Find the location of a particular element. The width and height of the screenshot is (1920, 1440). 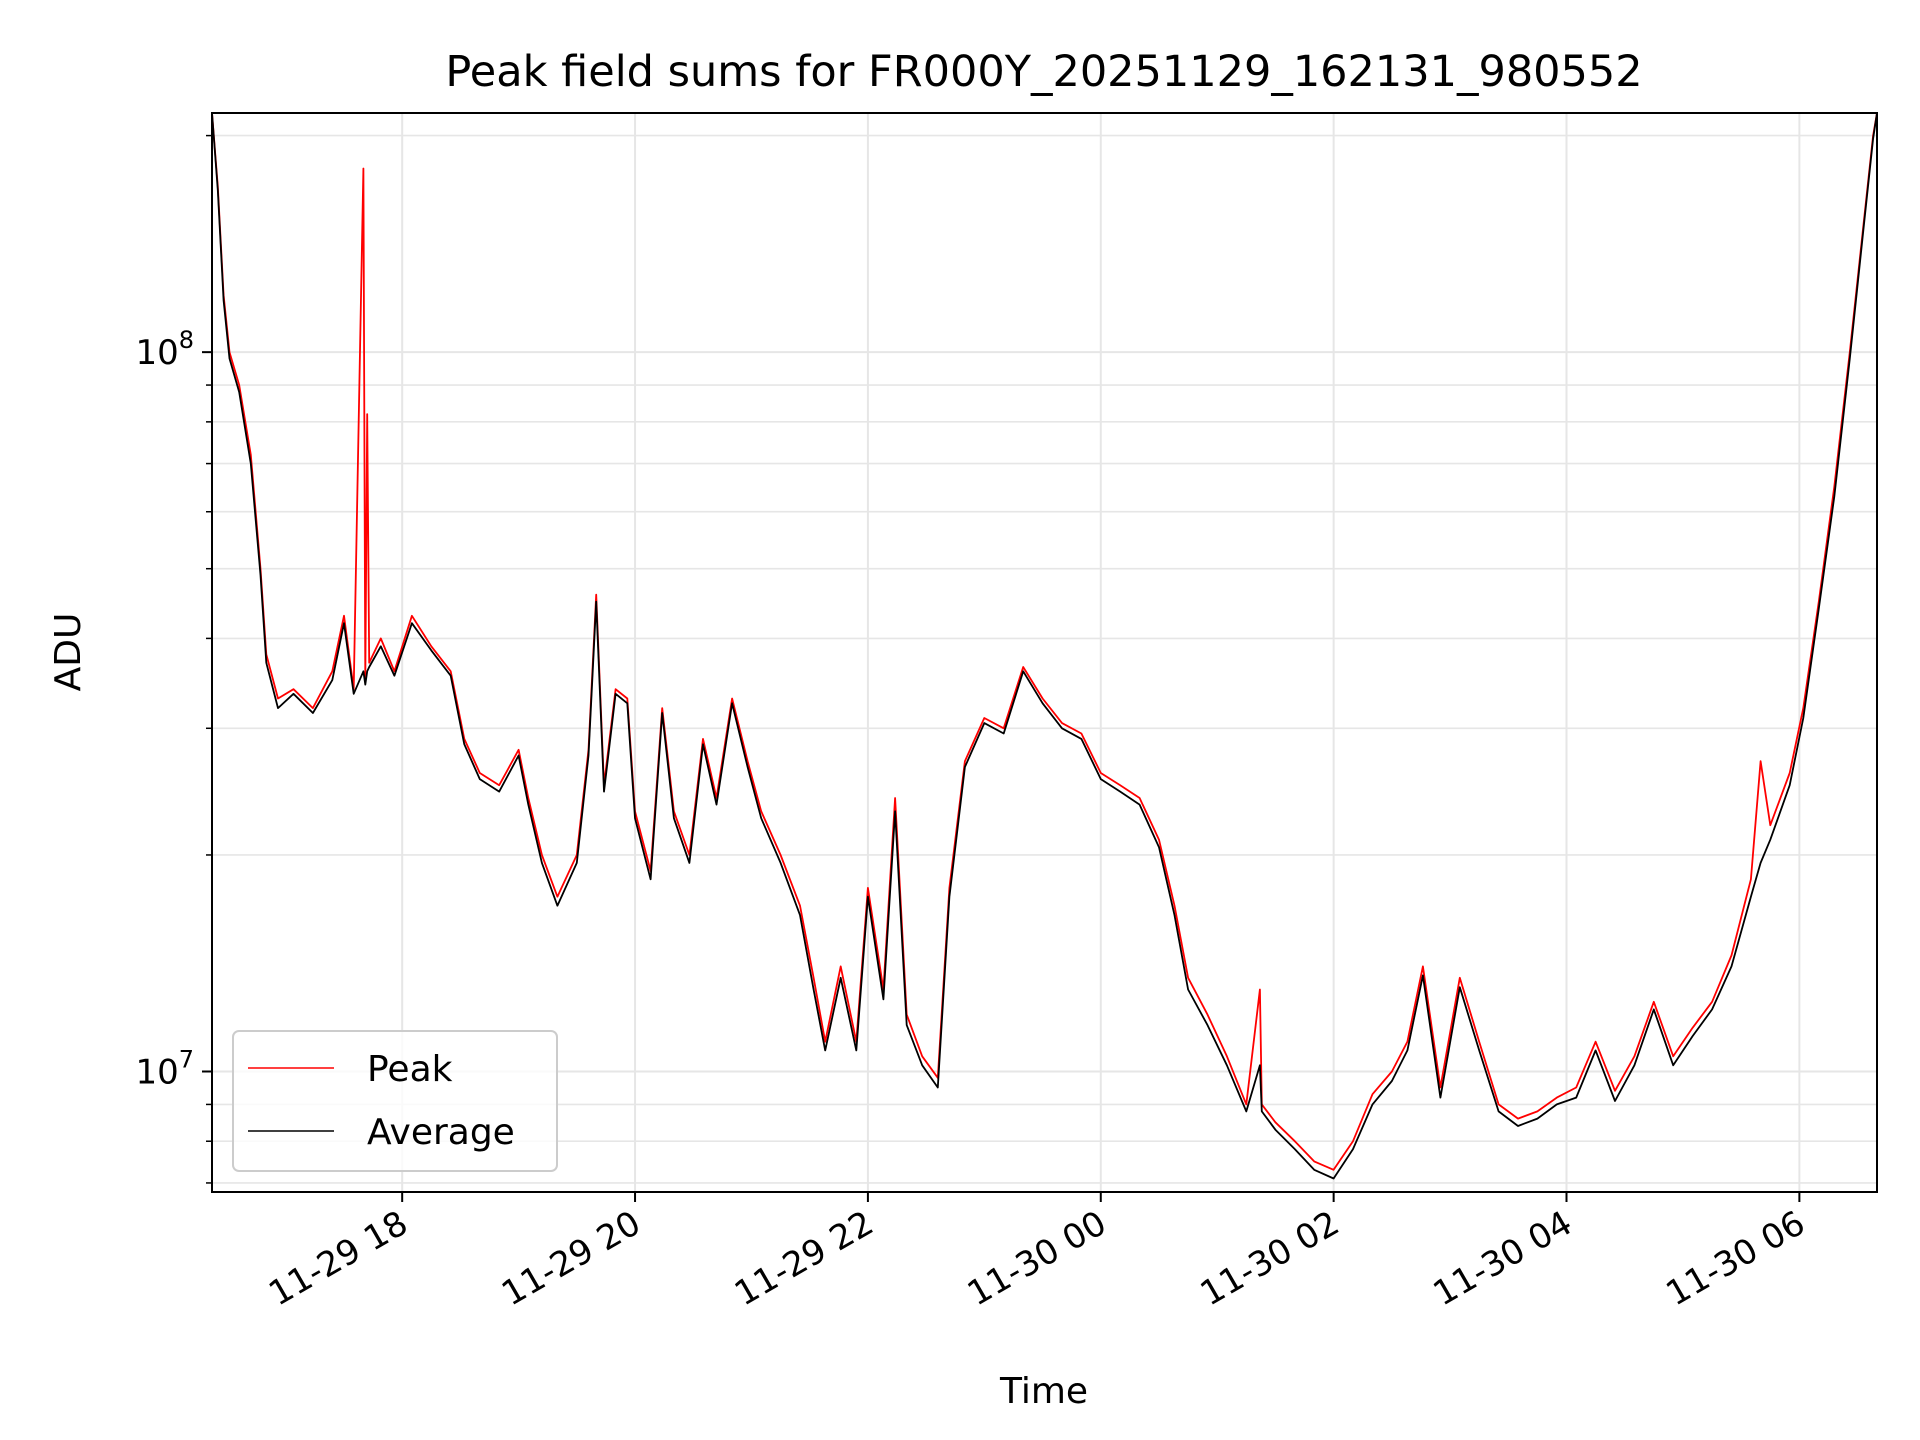

legend-label-peak: Peak is located at coordinates (410, 1069).